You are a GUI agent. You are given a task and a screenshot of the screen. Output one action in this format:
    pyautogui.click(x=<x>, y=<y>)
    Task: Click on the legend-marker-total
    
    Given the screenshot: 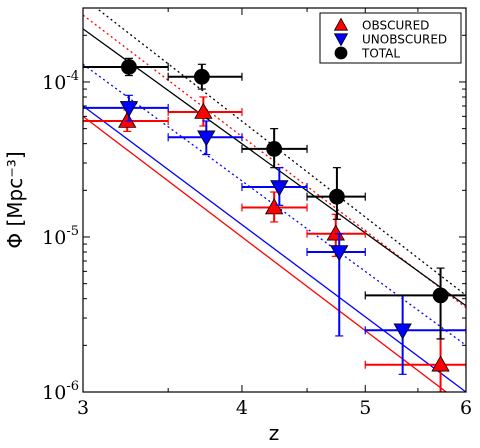 What is the action you would take?
    pyautogui.click(x=341, y=53)
    